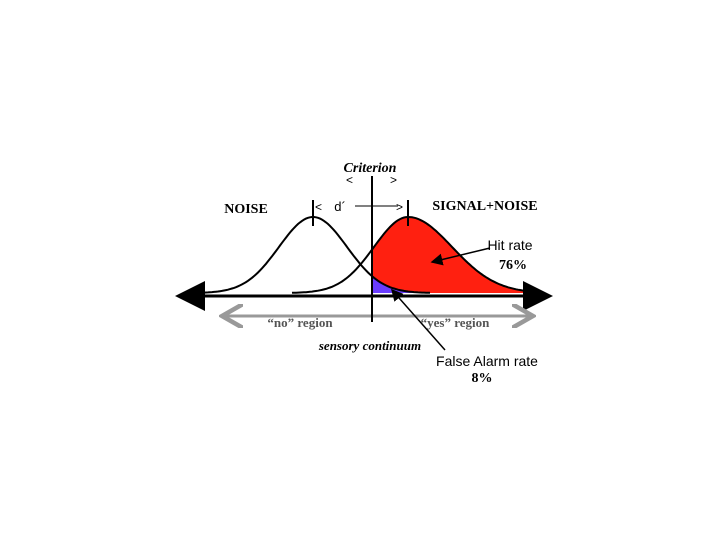  I want to click on hit-area, so click(449, 255).